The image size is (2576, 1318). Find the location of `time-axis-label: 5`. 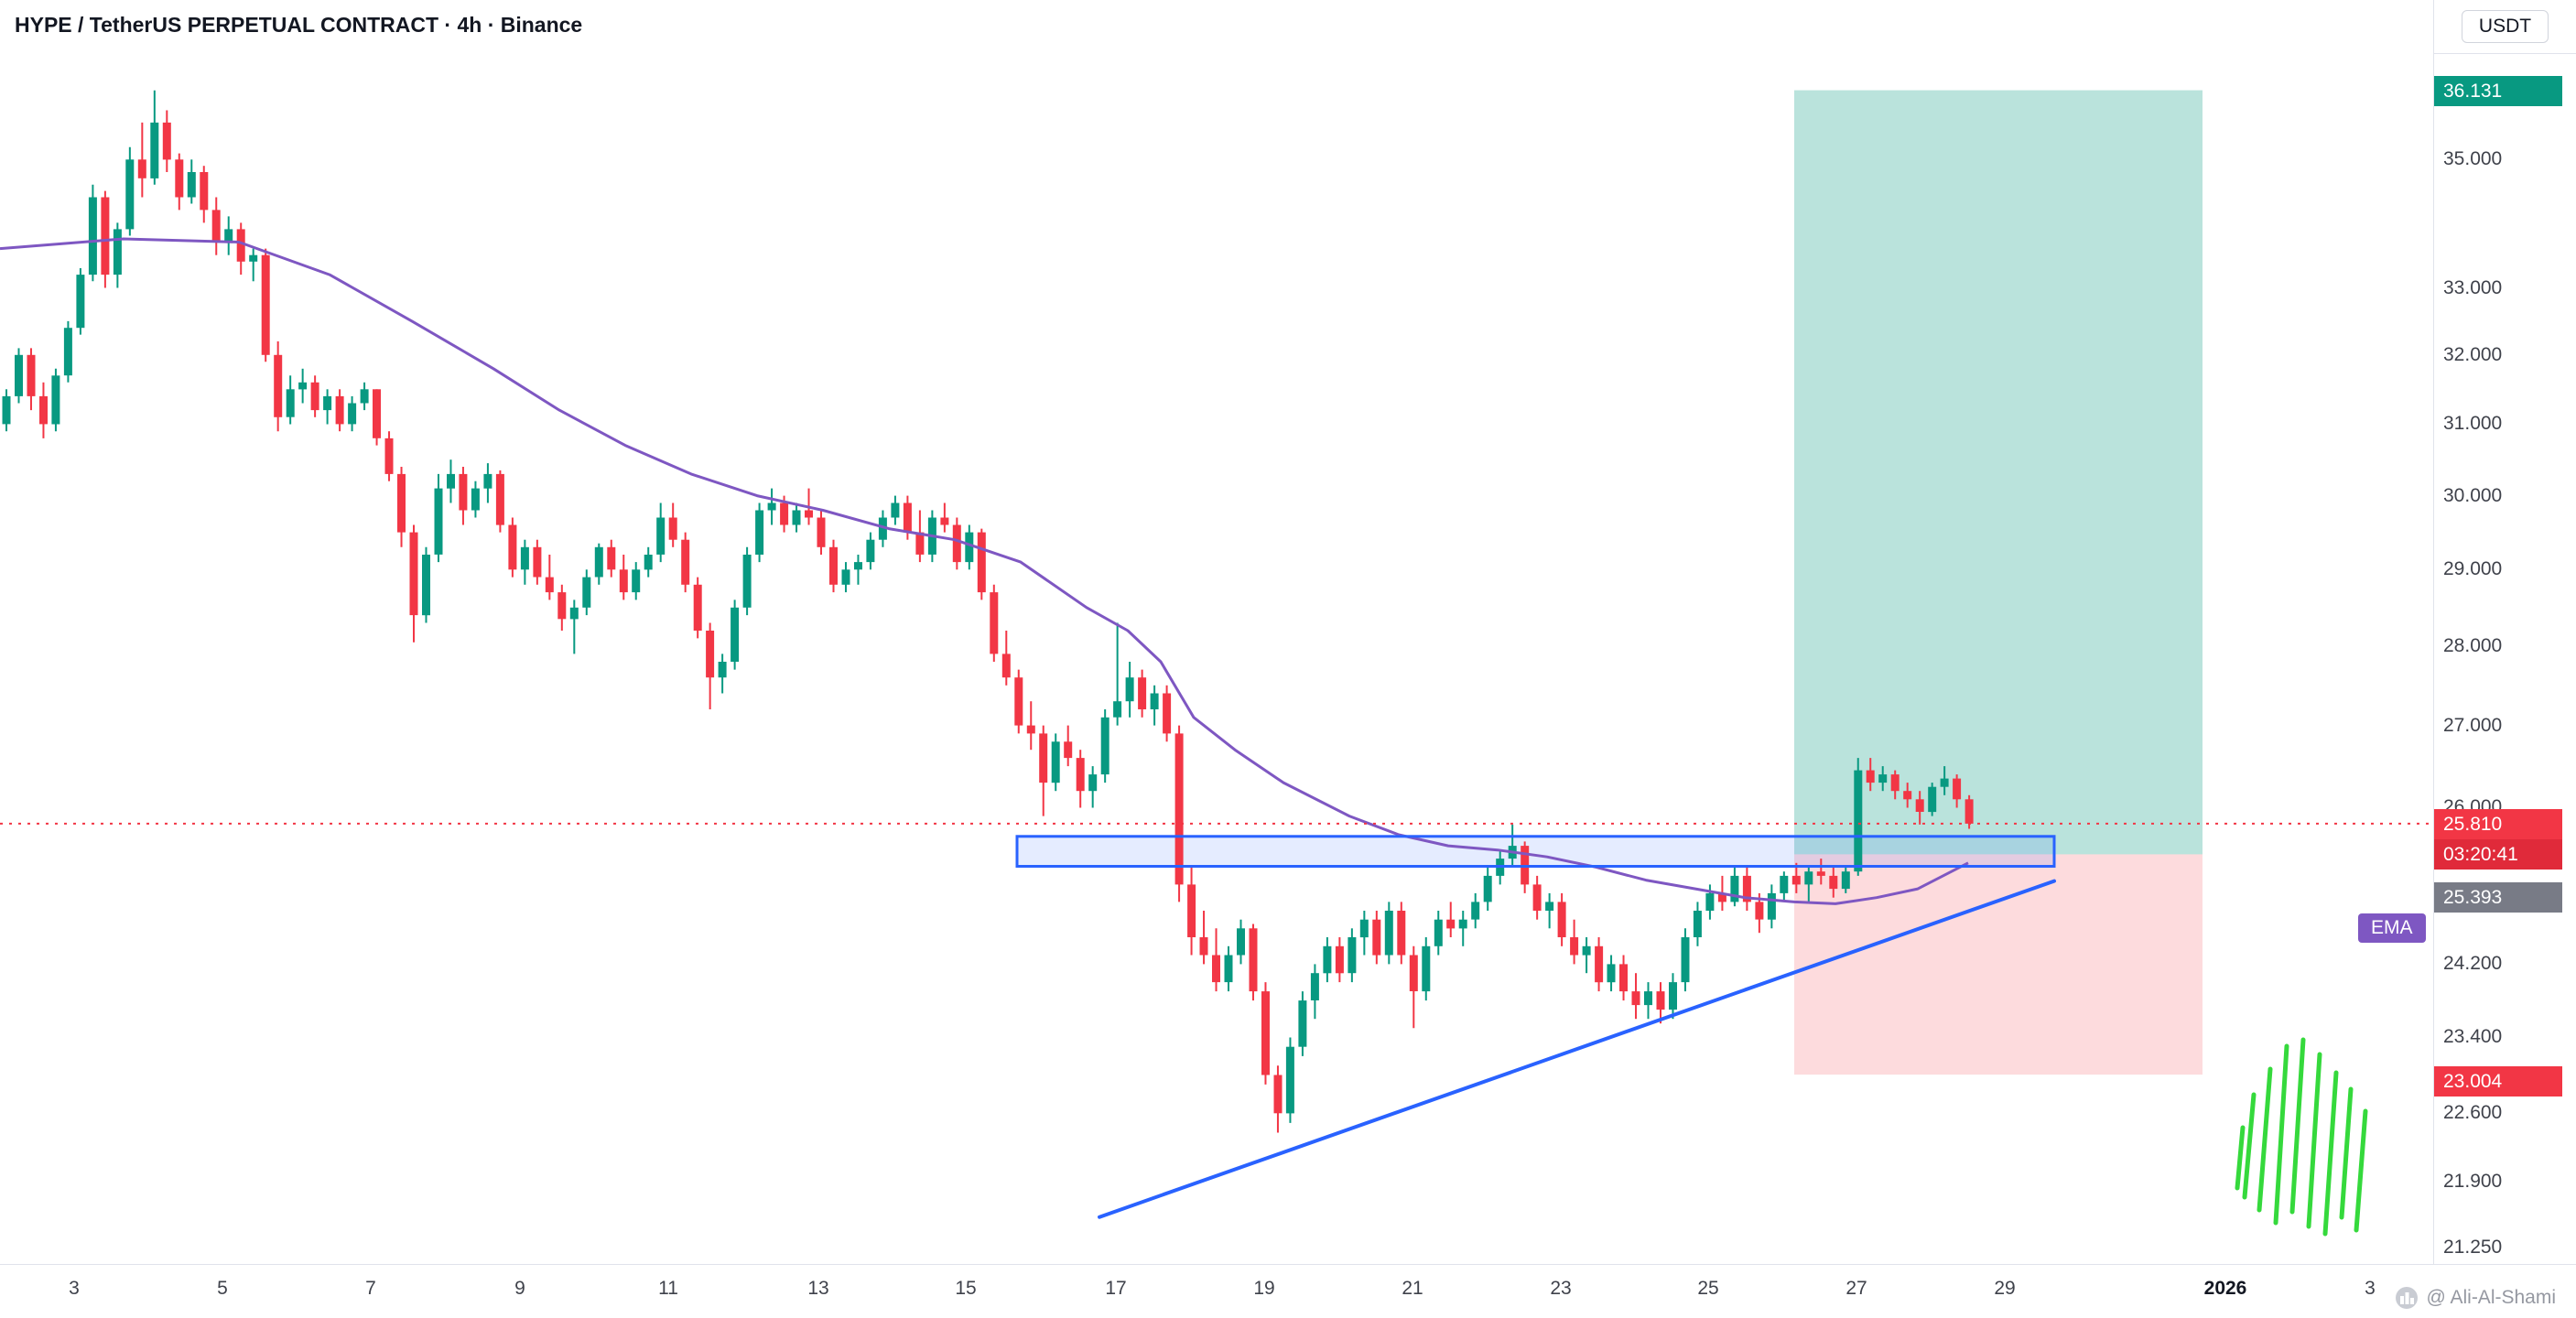

time-axis-label: 5 is located at coordinates (223, 1288).